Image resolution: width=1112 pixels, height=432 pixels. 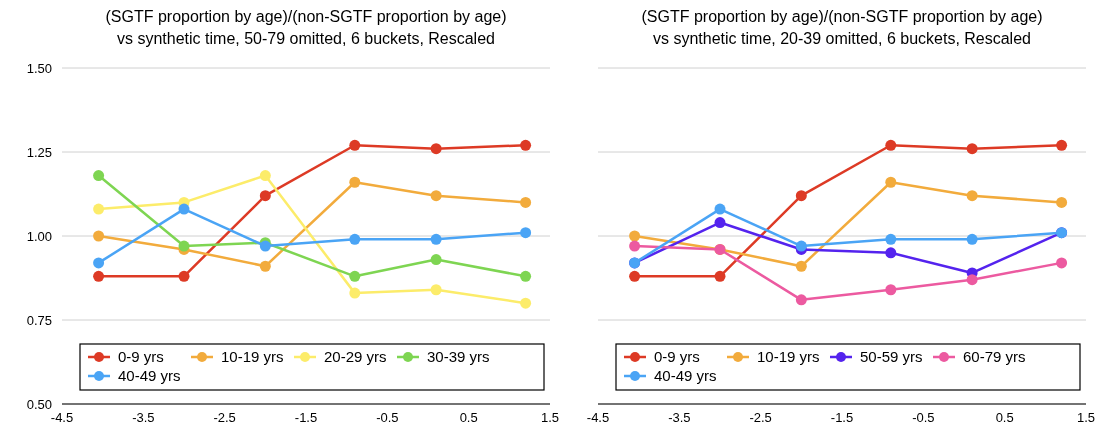 What do you see at coordinates (39, 68) in the screenshot?
I see `y-tick-label: 1.50` at bounding box center [39, 68].